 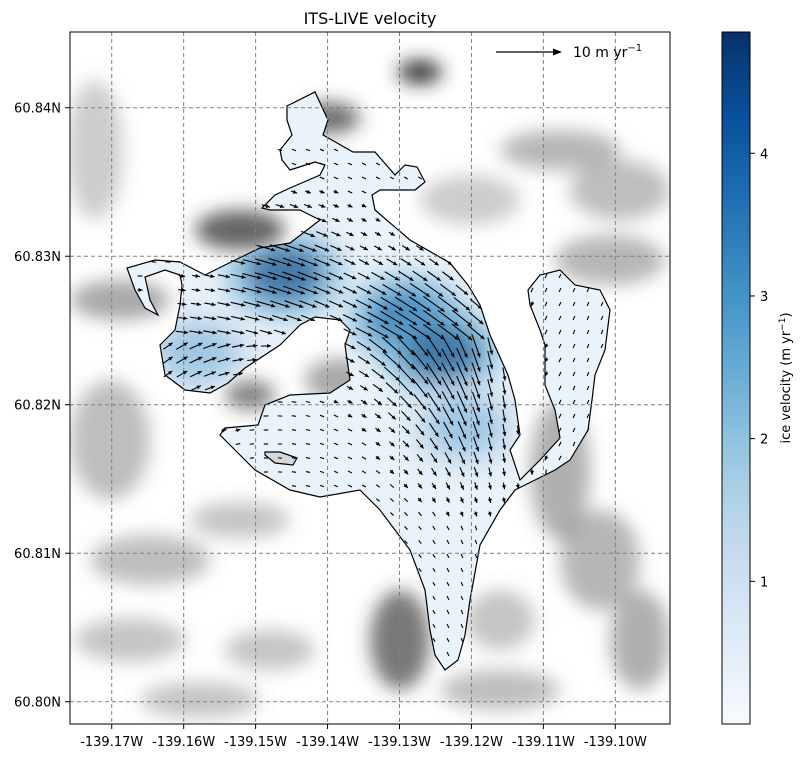 I want to click on quiver-key-arrowhead, so click(x=557, y=52).